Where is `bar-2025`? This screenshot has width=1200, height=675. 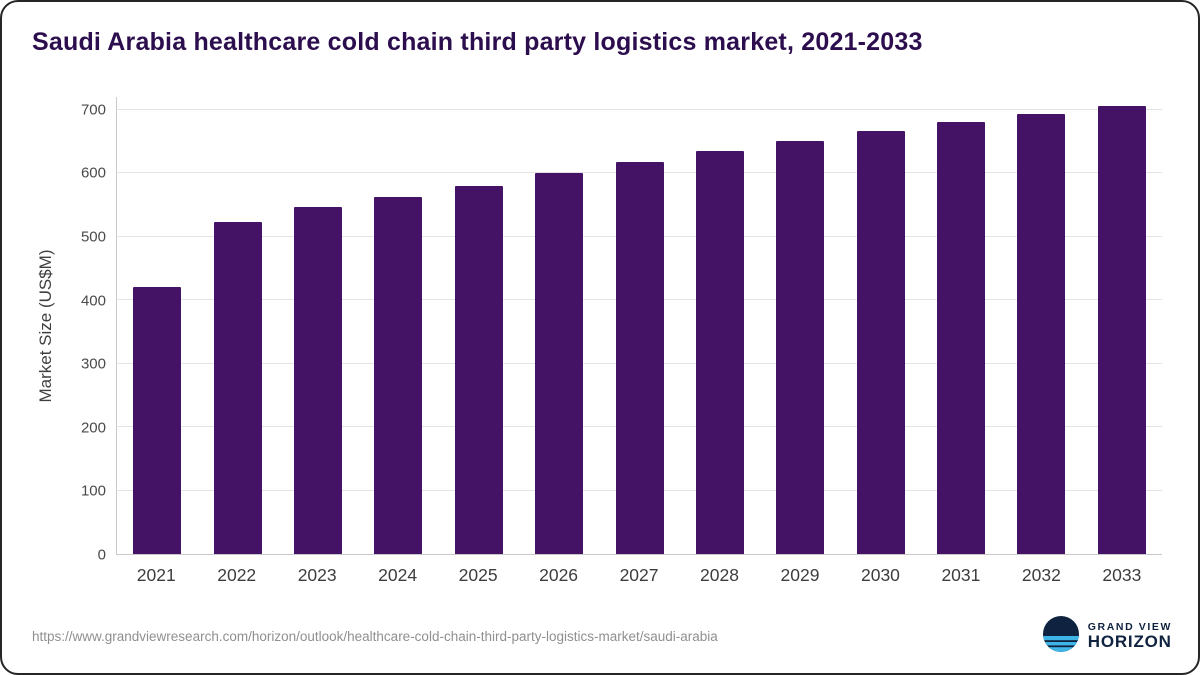
bar-2025 is located at coordinates (478, 369).